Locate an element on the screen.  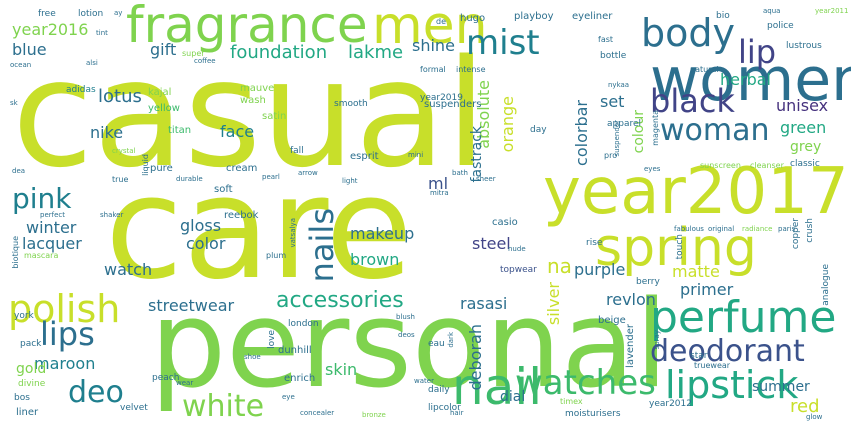
word-bronze: bronze is located at coordinates (374, 415).